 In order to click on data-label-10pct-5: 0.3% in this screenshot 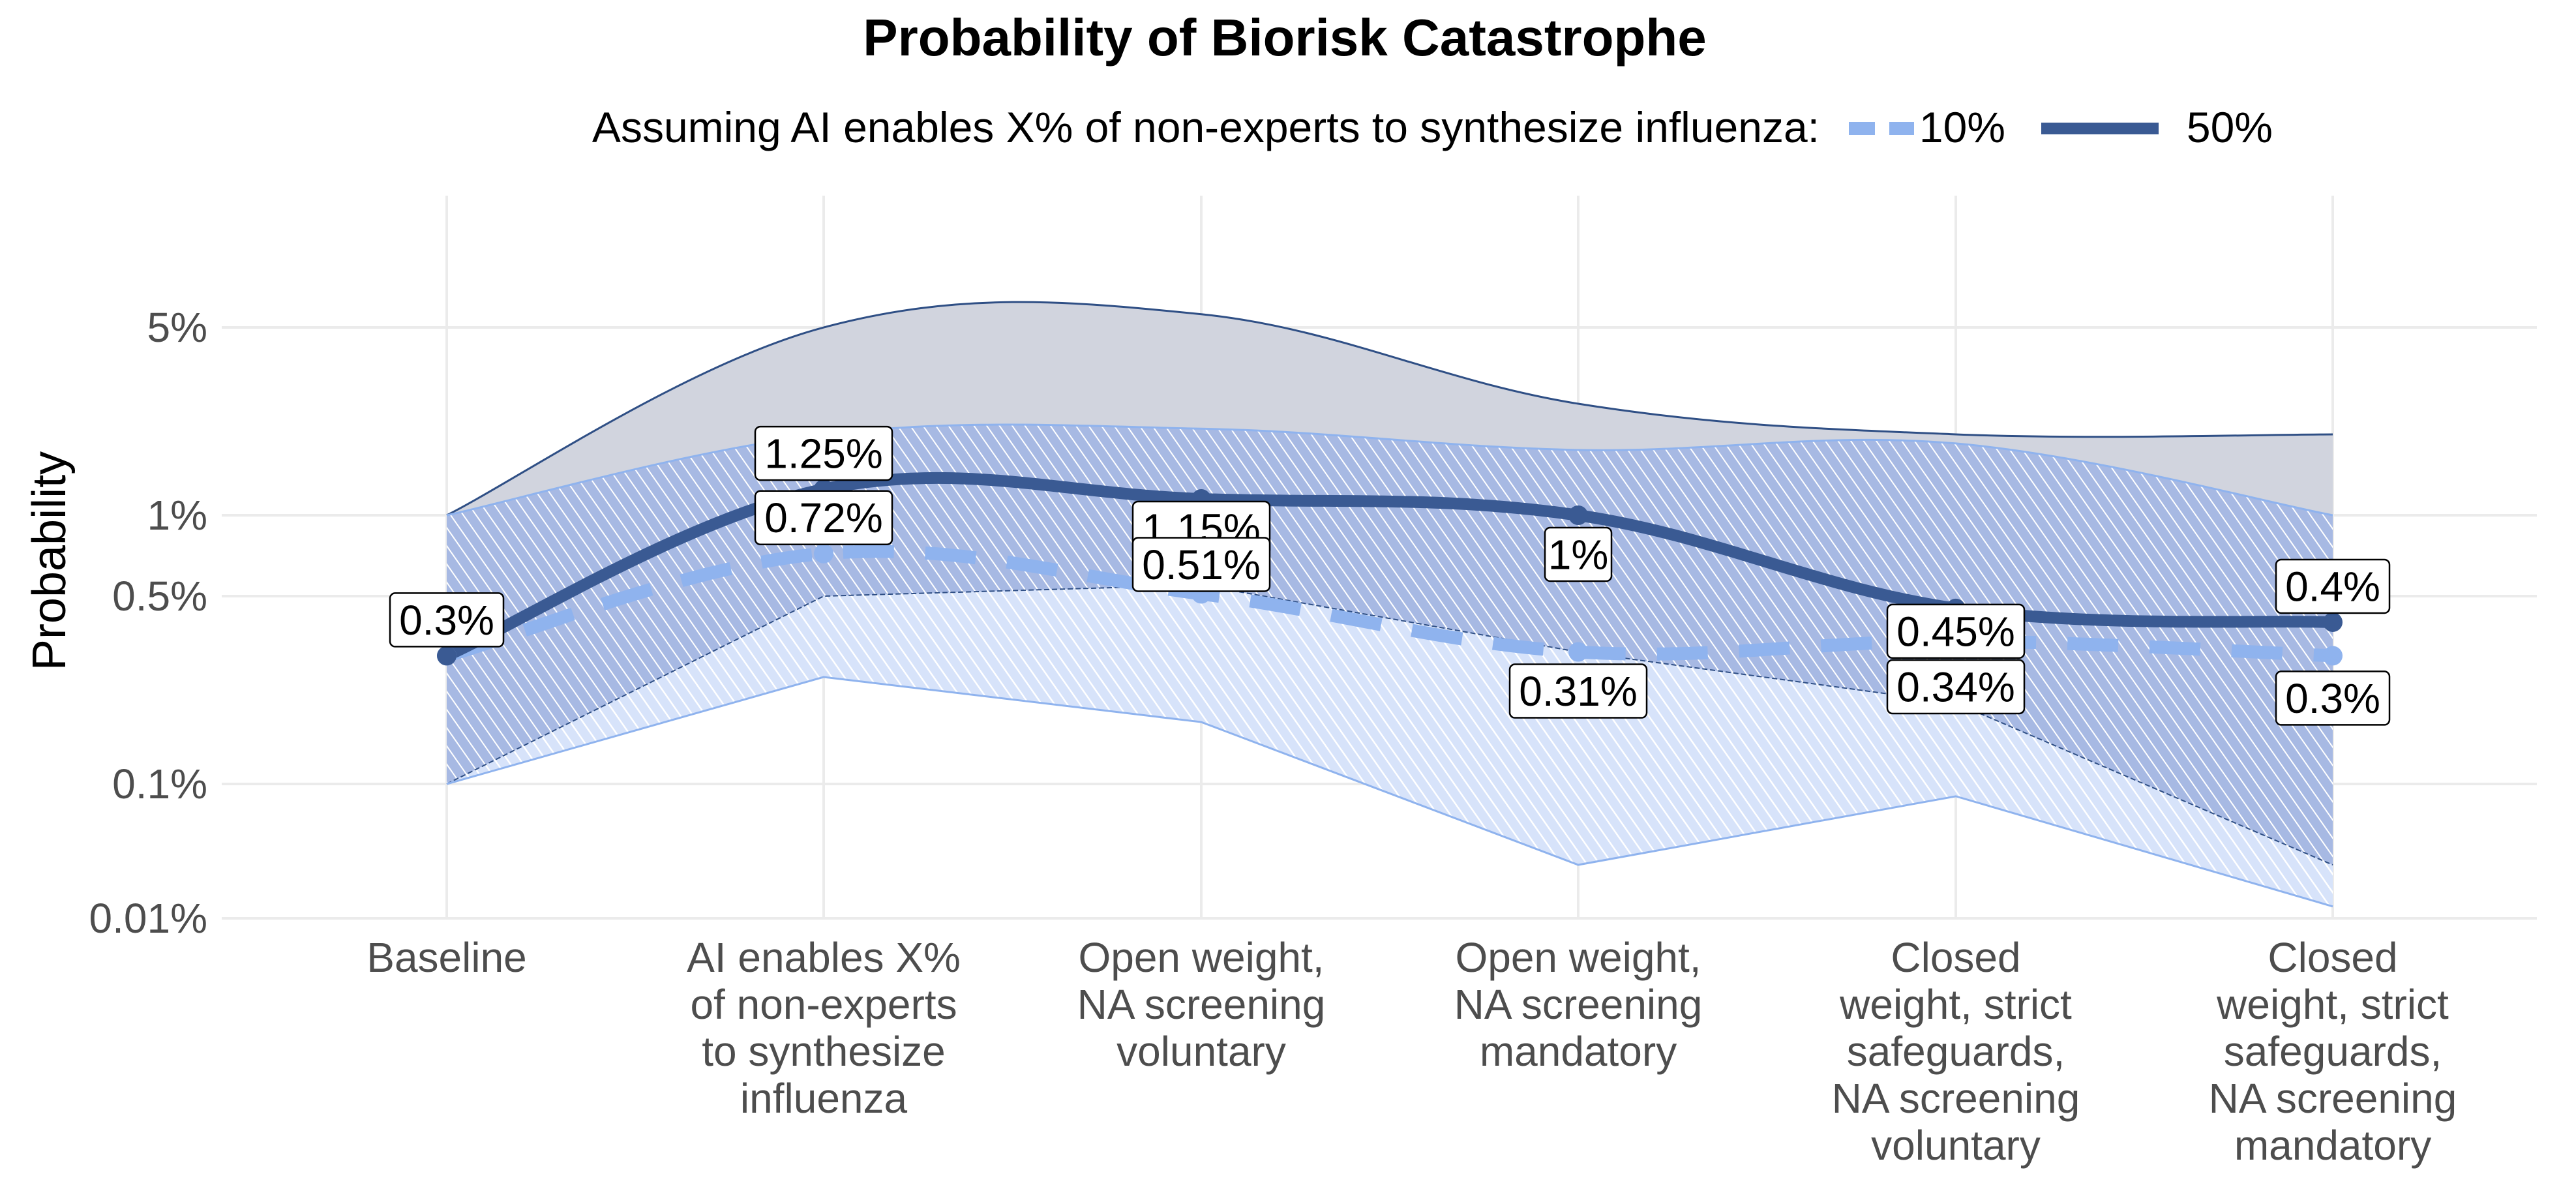, I will do `click(2333, 698)`.